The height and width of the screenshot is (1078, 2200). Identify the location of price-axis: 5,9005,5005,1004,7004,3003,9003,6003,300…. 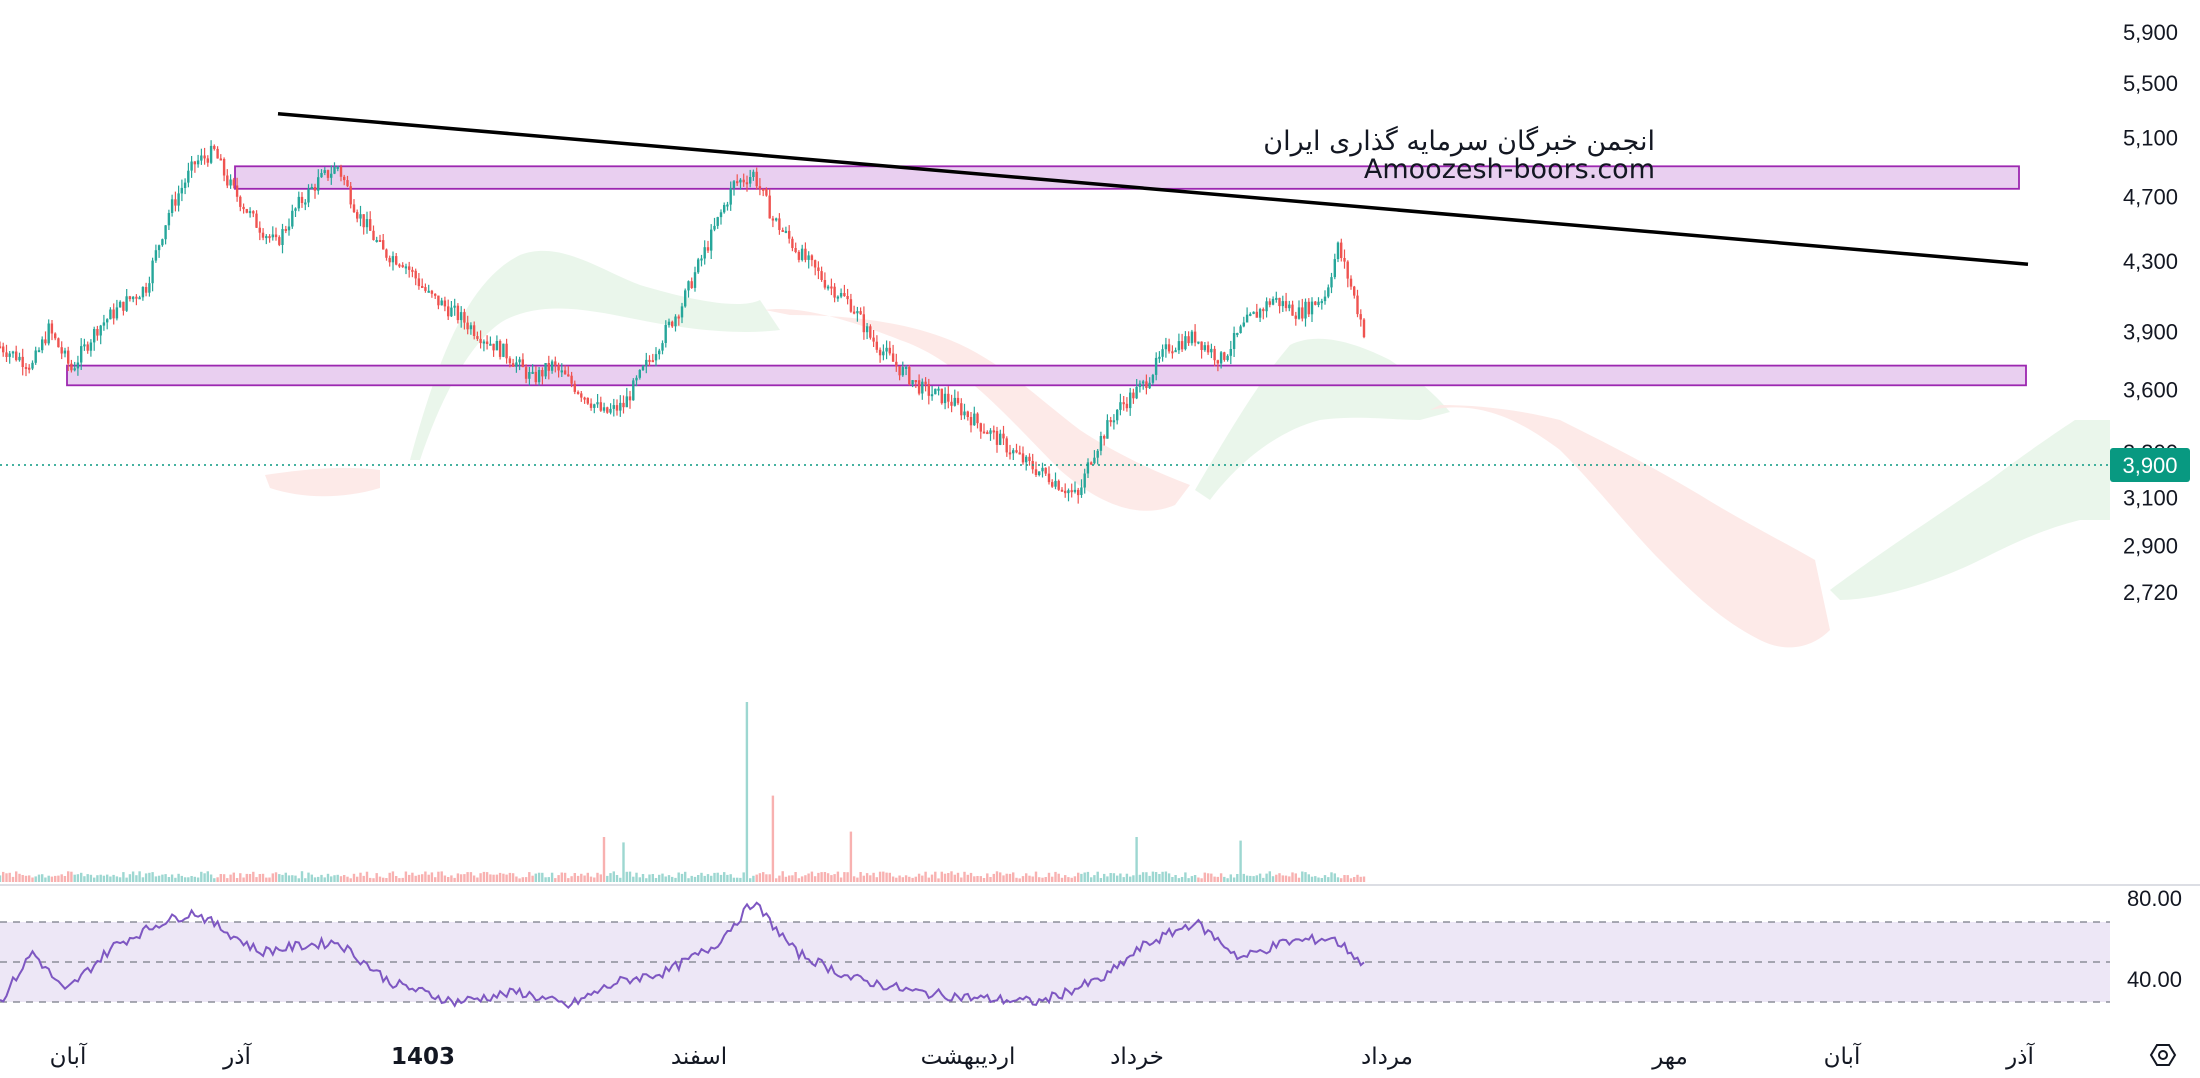
(2150, 312).